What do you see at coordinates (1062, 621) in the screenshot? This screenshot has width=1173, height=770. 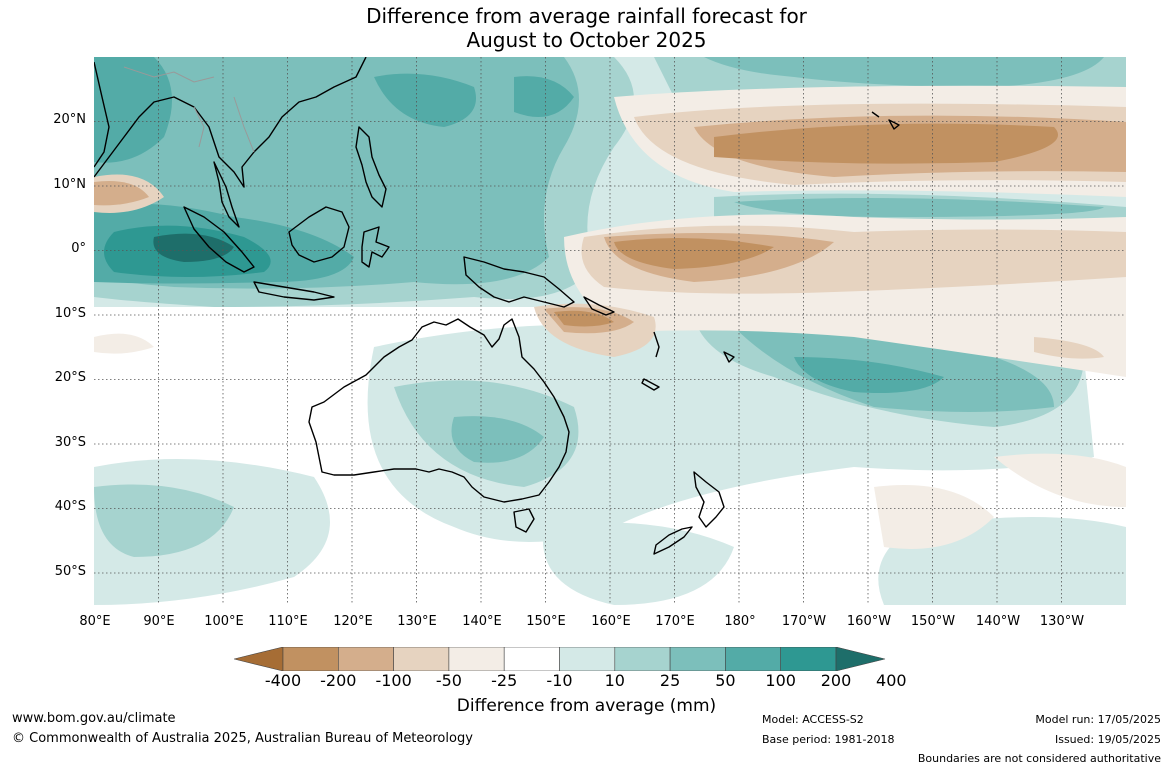 I see `lon-label-130w: 130°W` at bounding box center [1062, 621].